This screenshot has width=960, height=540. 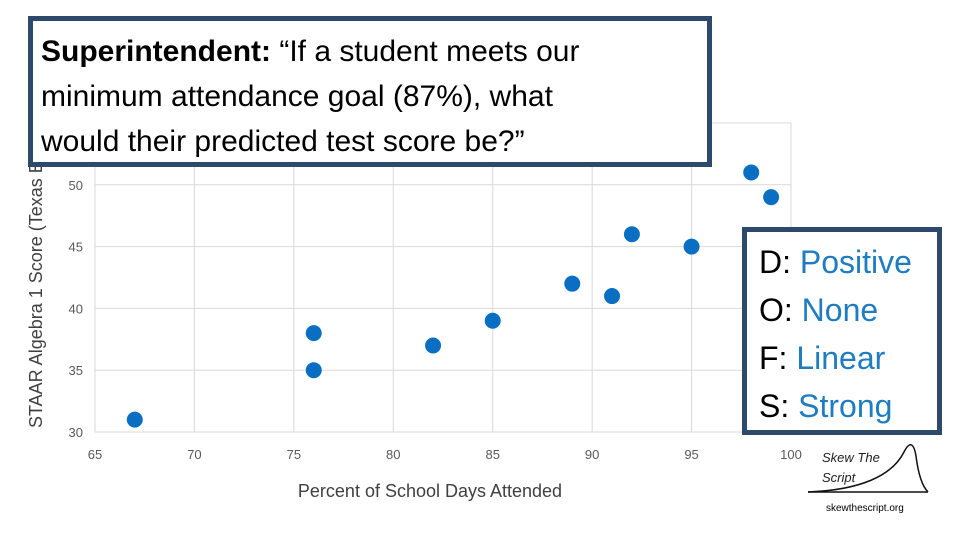 I want to click on x-axis-title: Percent of School Days Attended, so click(x=430, y=491).